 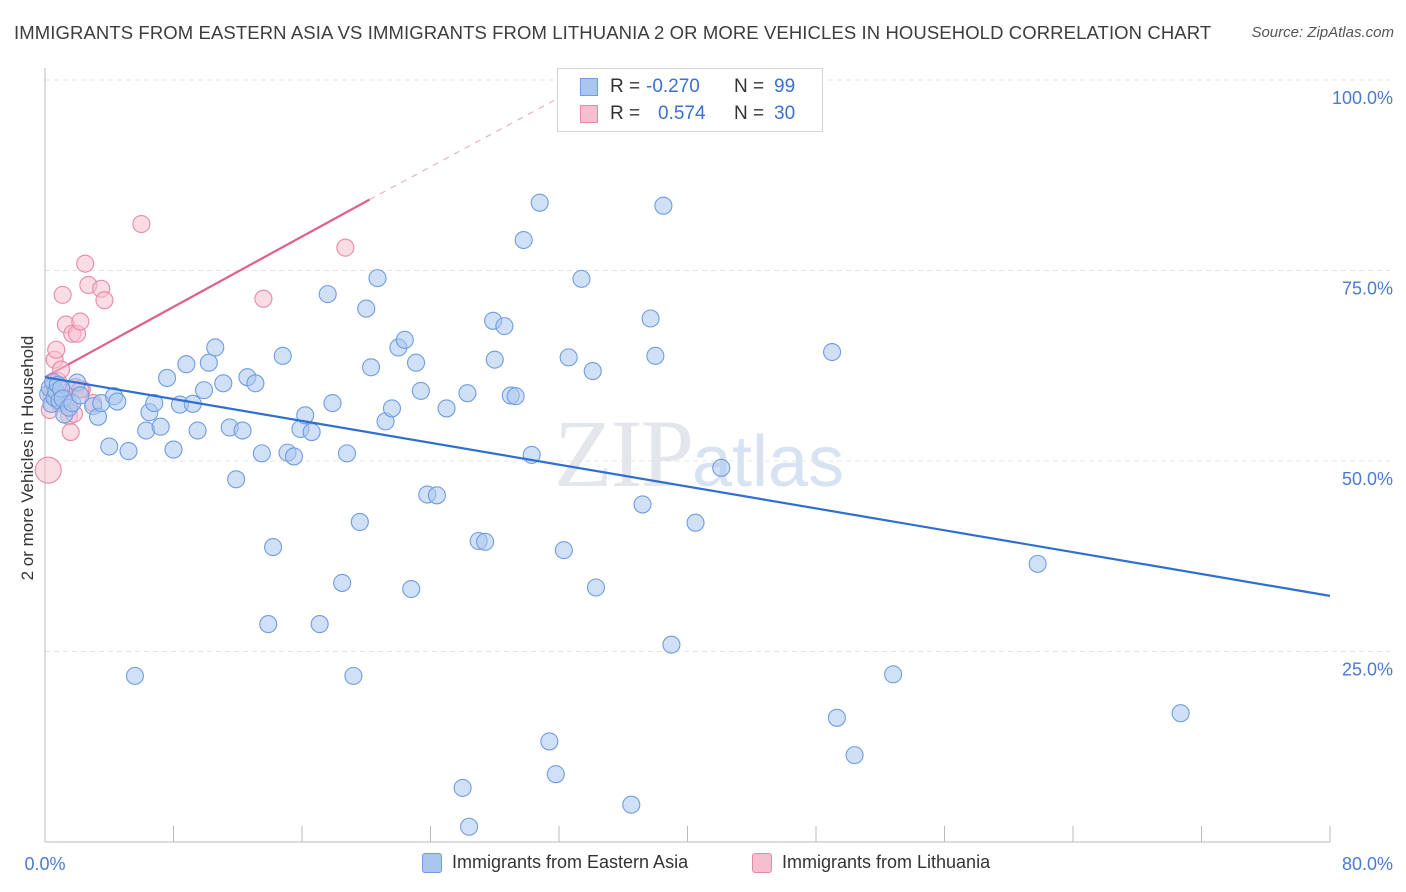 I want to click on legend-row-eastern-asia: R = -0.270 N = 99, so click(x=687, y=87).